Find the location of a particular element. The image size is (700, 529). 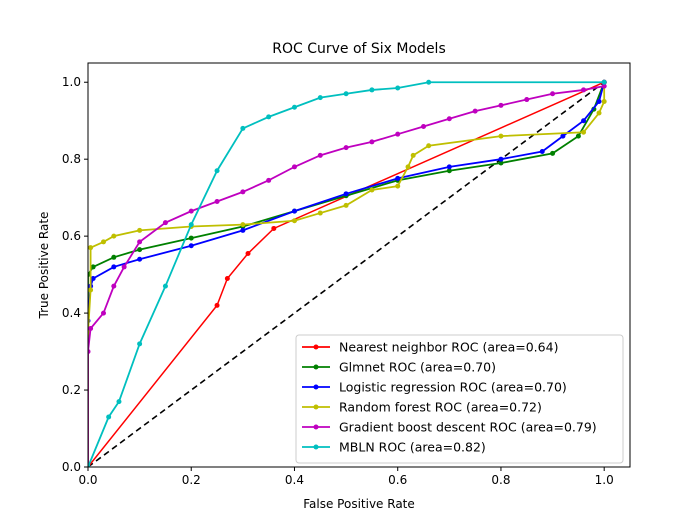

legend-label-3: Random forest ROC (area=0.72) is located at coordinates (440, 407).